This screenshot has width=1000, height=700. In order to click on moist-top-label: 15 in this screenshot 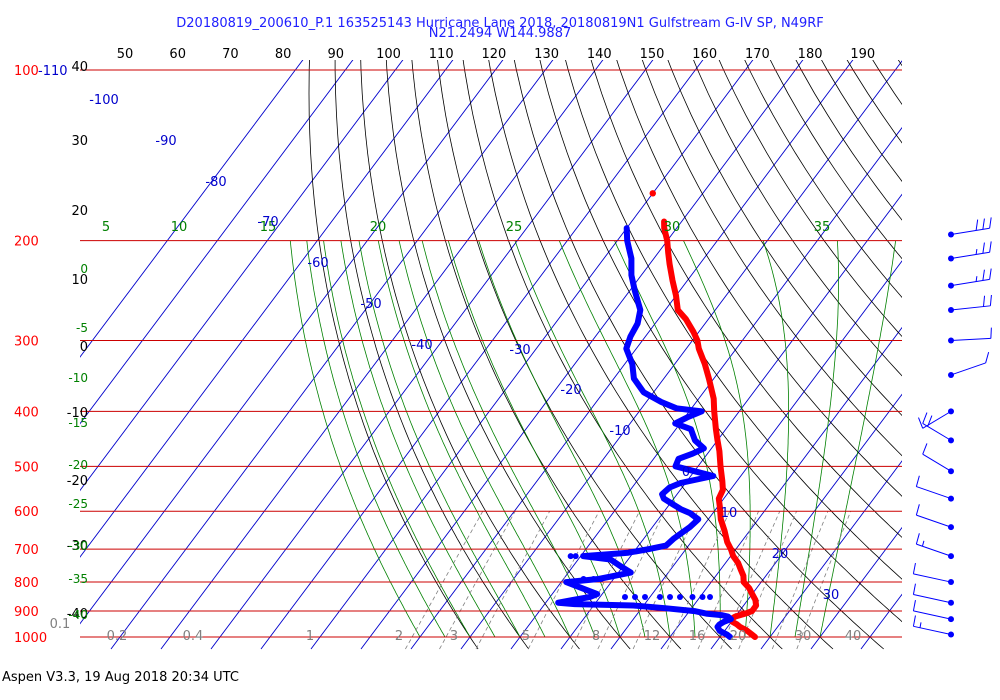, I will do `click(268, 227)`.